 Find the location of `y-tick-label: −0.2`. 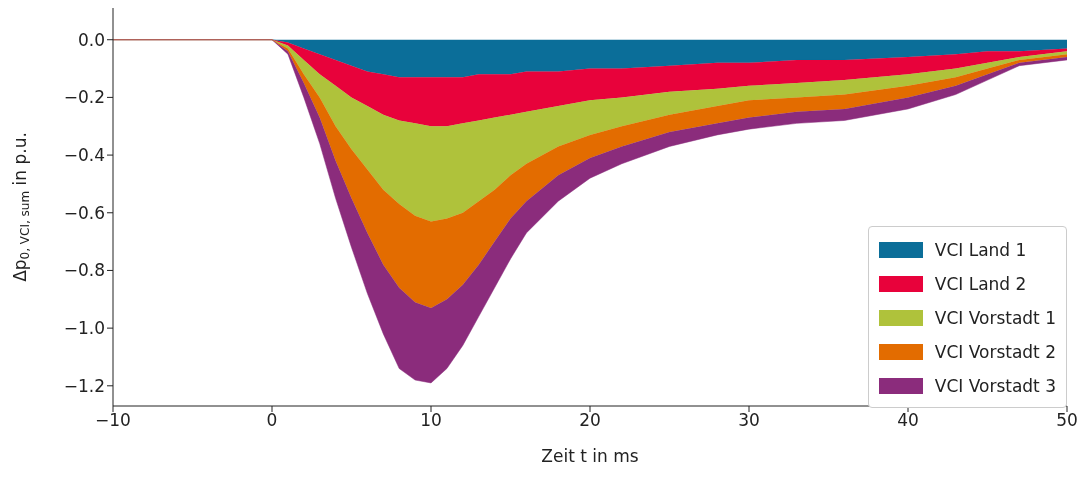

y-tick-label: −0.2 is located at coordinates (84, 97).